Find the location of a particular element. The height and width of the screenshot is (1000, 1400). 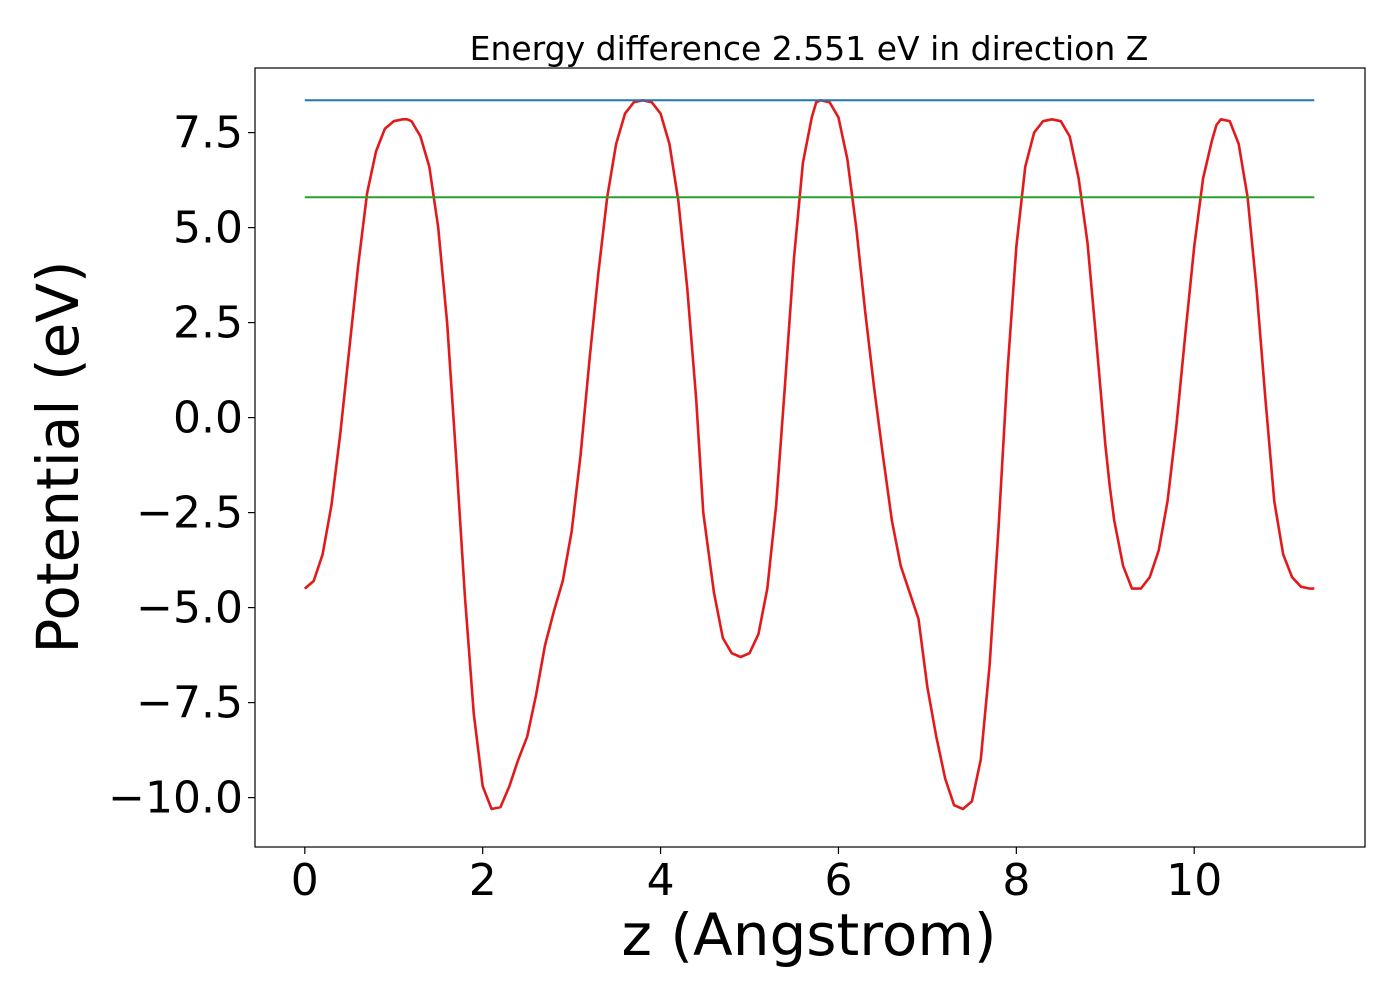

y-tick-label: 7.5 is located at coordinates (208, 133).